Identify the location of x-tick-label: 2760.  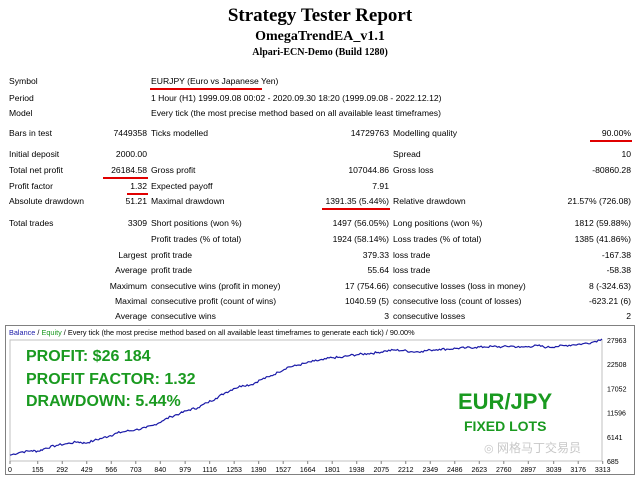
(504, 470).